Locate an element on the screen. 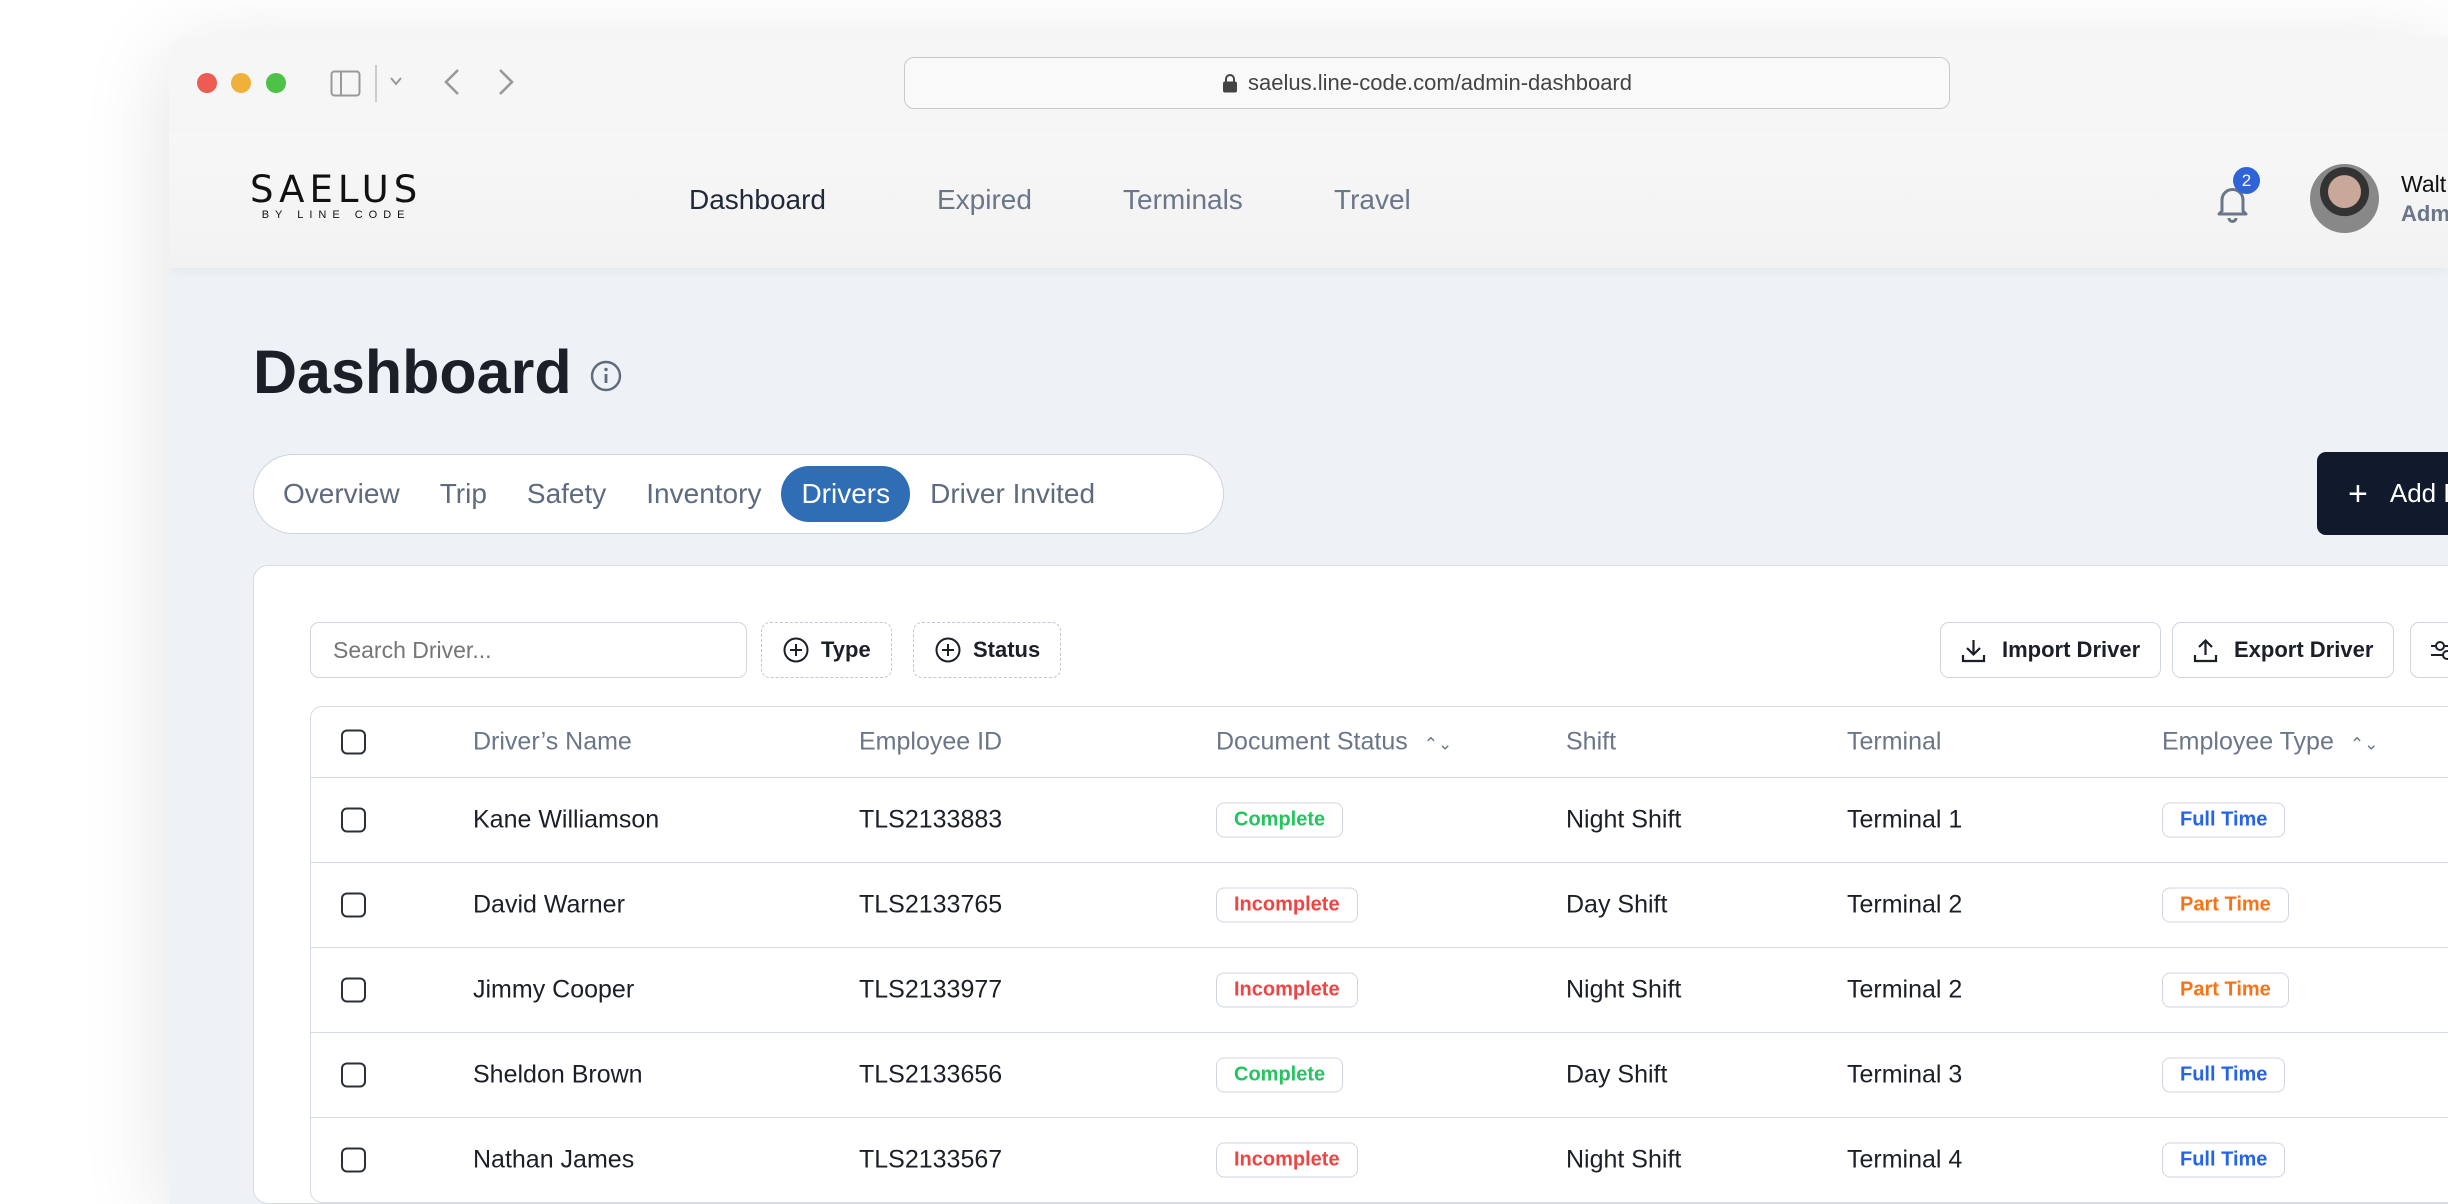  url-text: saelus.line-code.com/admin-dashboard is located at coordinates (1440, 82).